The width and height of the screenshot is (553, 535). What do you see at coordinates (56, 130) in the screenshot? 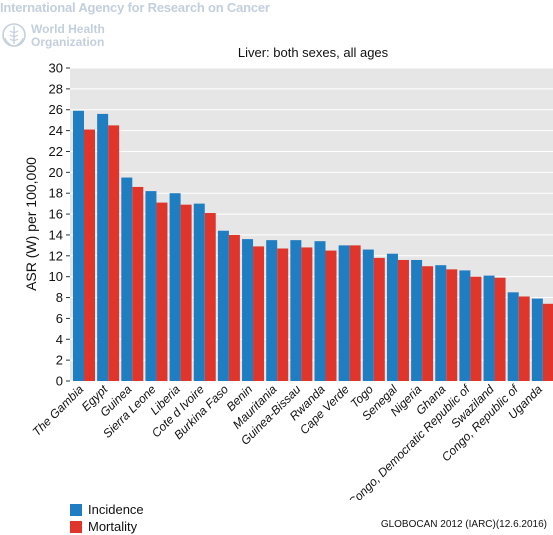
I see `y-tick-label: 24` at bounding box center [56, 130].